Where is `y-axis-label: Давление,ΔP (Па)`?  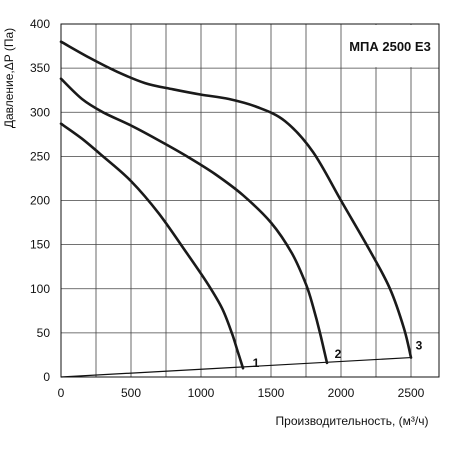 y-axis-label: Давление,ΔP (Па) is located at coordinates (9, 78).